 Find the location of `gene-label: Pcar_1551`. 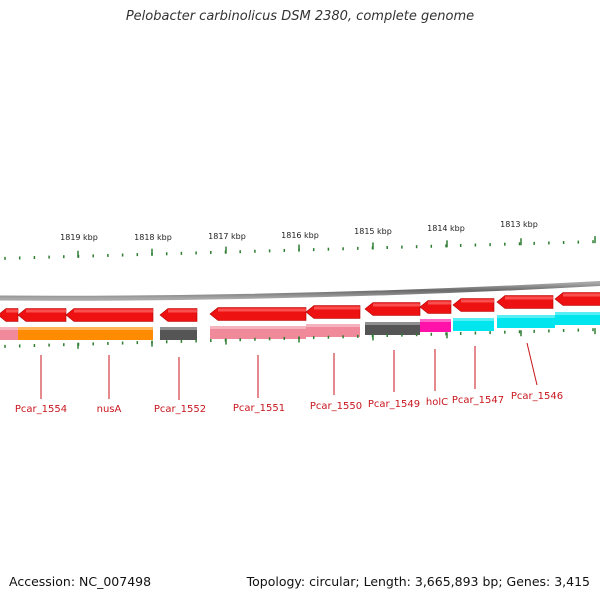

gene-label: Pcar_1551 is located at coordinates (259, 408).